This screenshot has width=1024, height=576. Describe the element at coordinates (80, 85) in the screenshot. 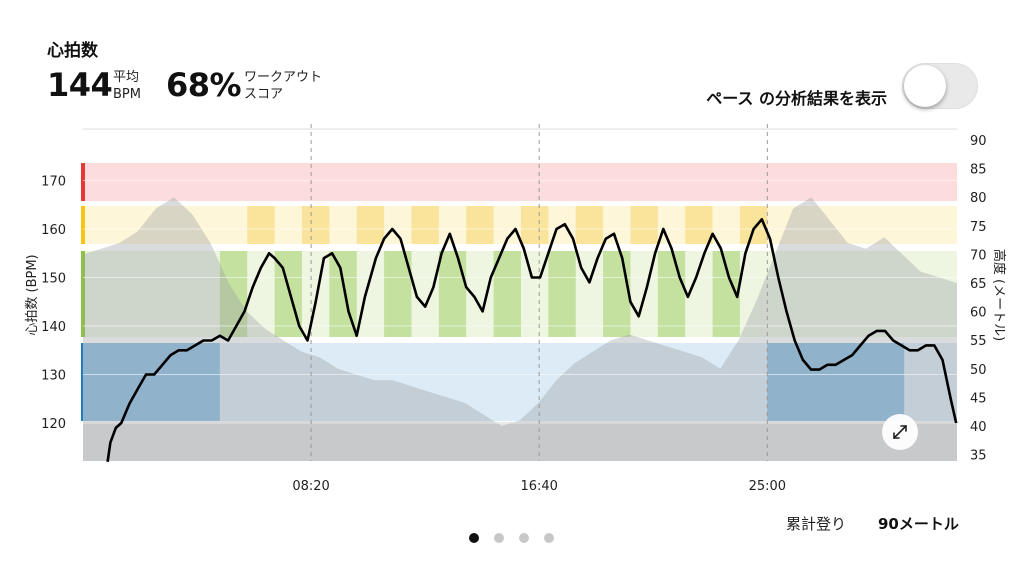

I see `avg-bpm-value: 144` at that location.